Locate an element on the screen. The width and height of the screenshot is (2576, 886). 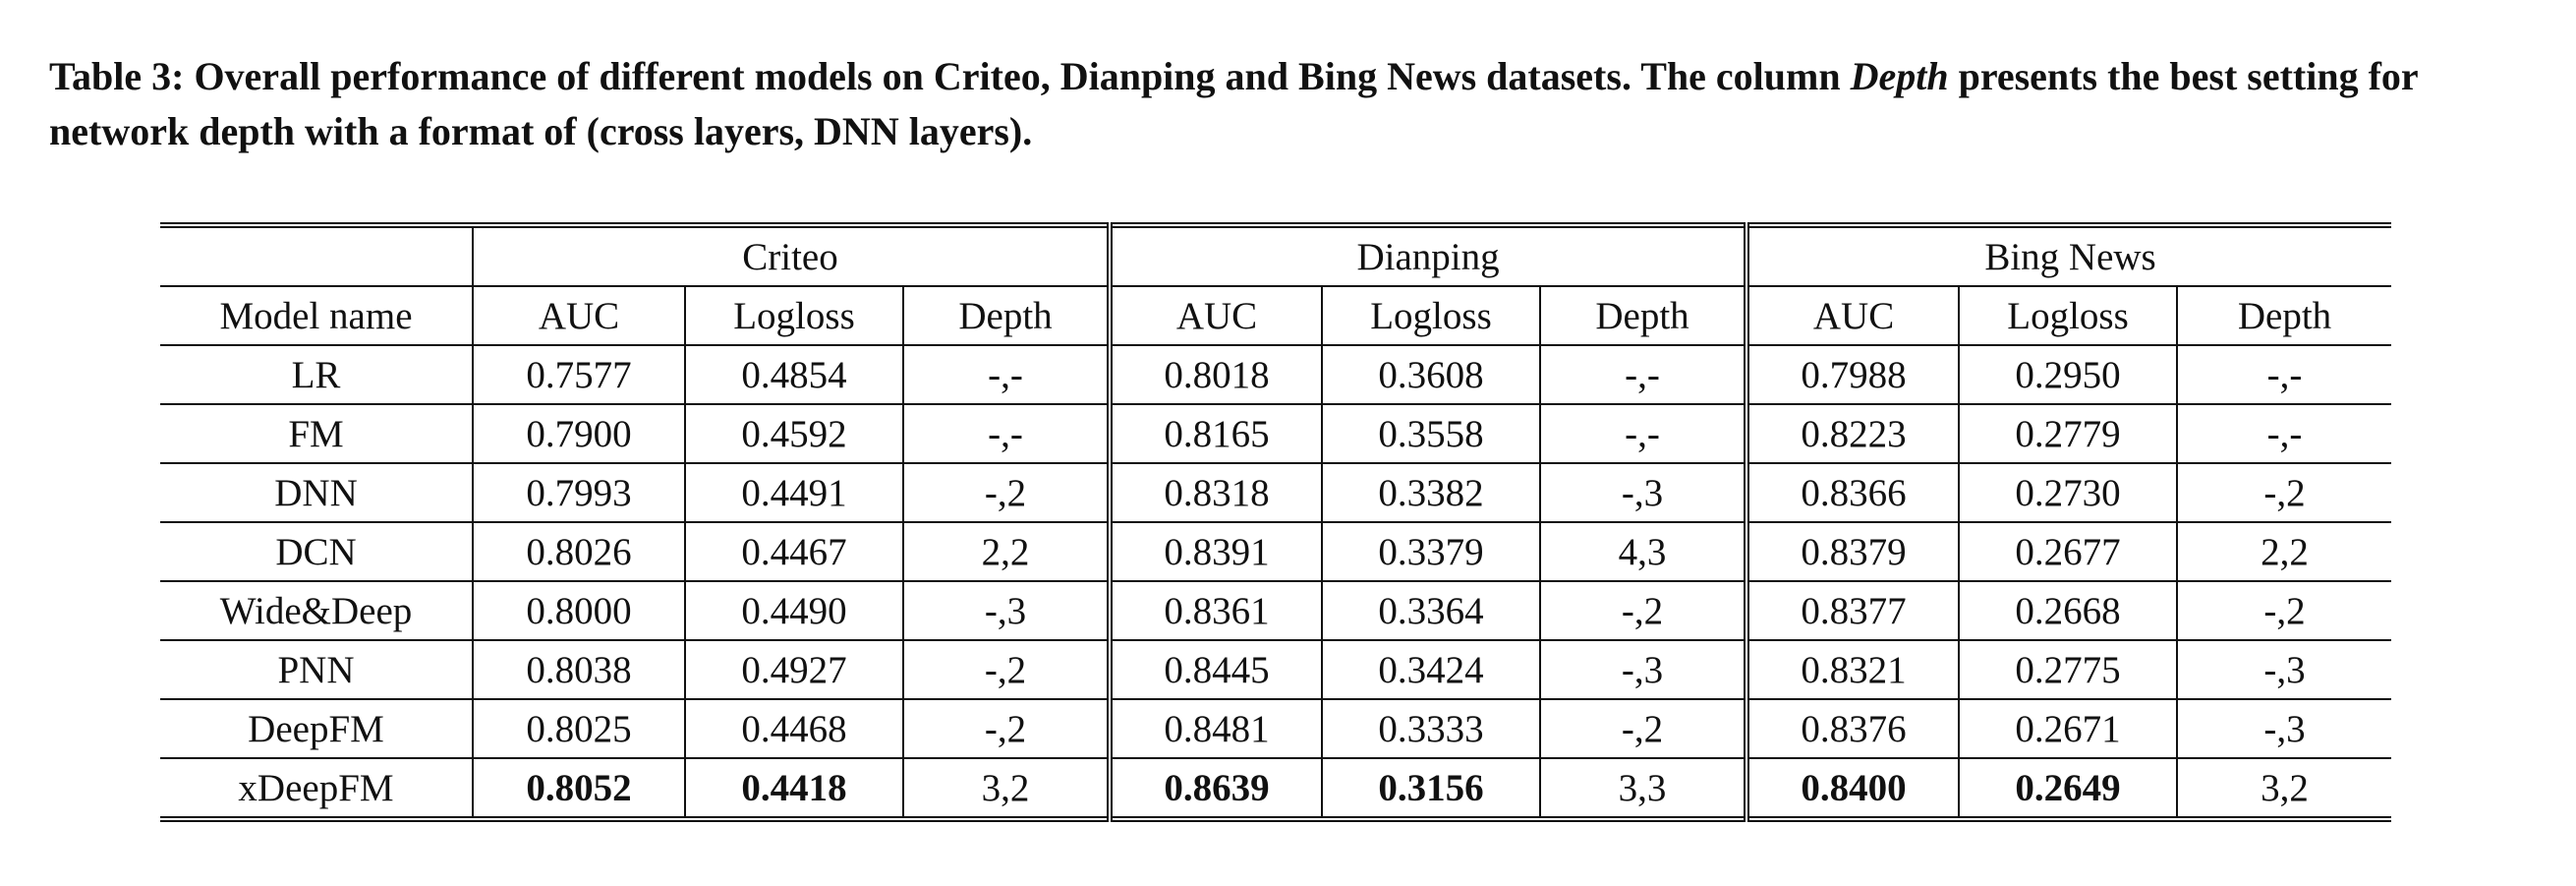
caption-emphasis: Depth is located at coordinates (1900, 76).